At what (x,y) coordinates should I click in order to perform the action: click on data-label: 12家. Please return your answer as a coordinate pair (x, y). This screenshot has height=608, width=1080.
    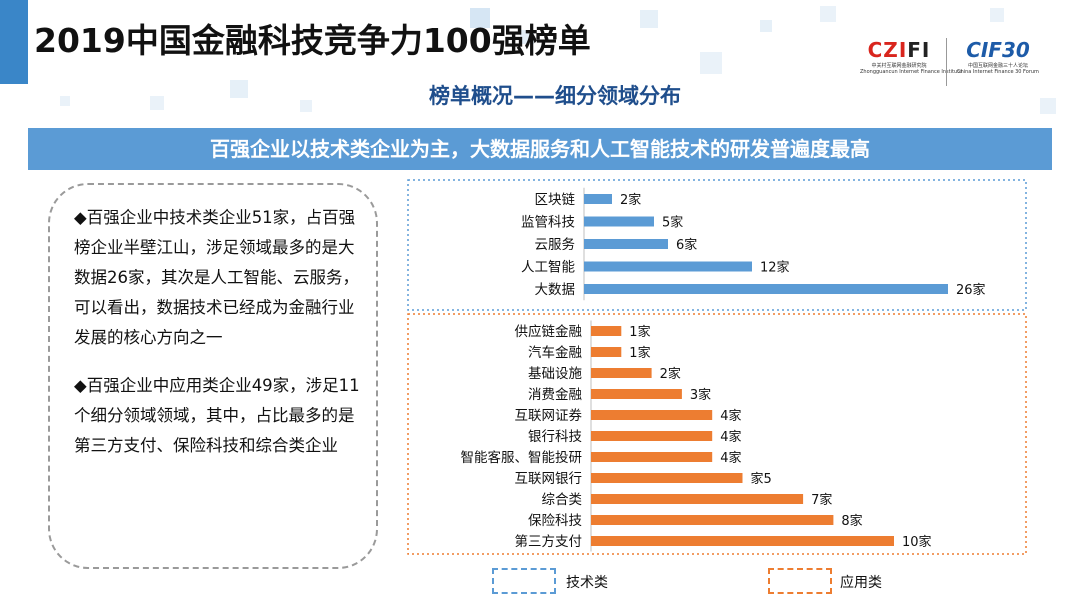
    Looking at the image, I should click on (775, 268).